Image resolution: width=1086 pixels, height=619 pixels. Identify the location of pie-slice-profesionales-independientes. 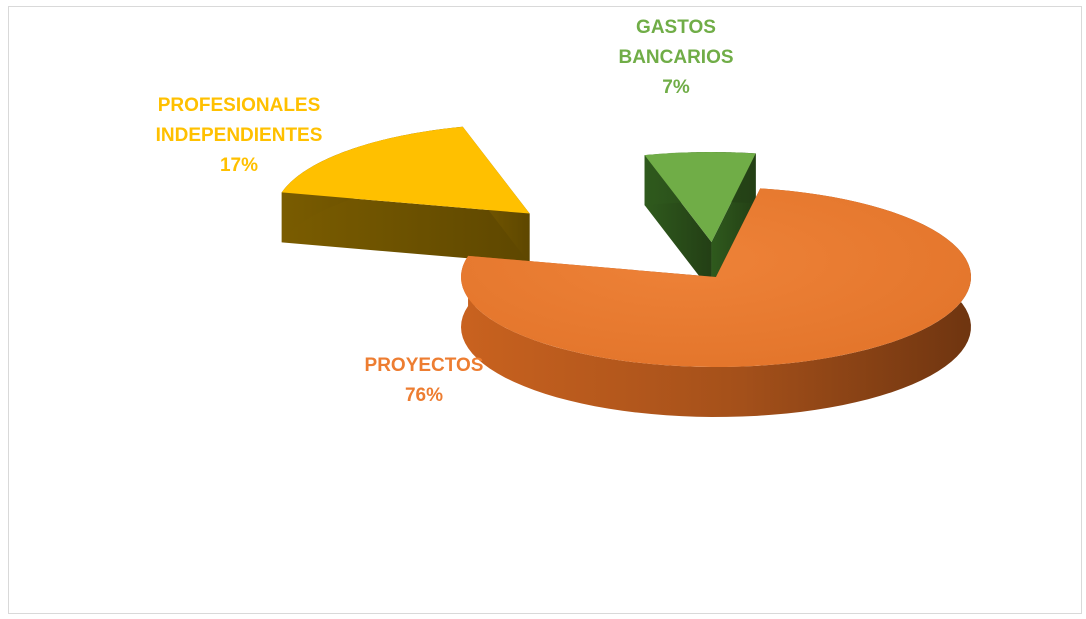
(405, 195).